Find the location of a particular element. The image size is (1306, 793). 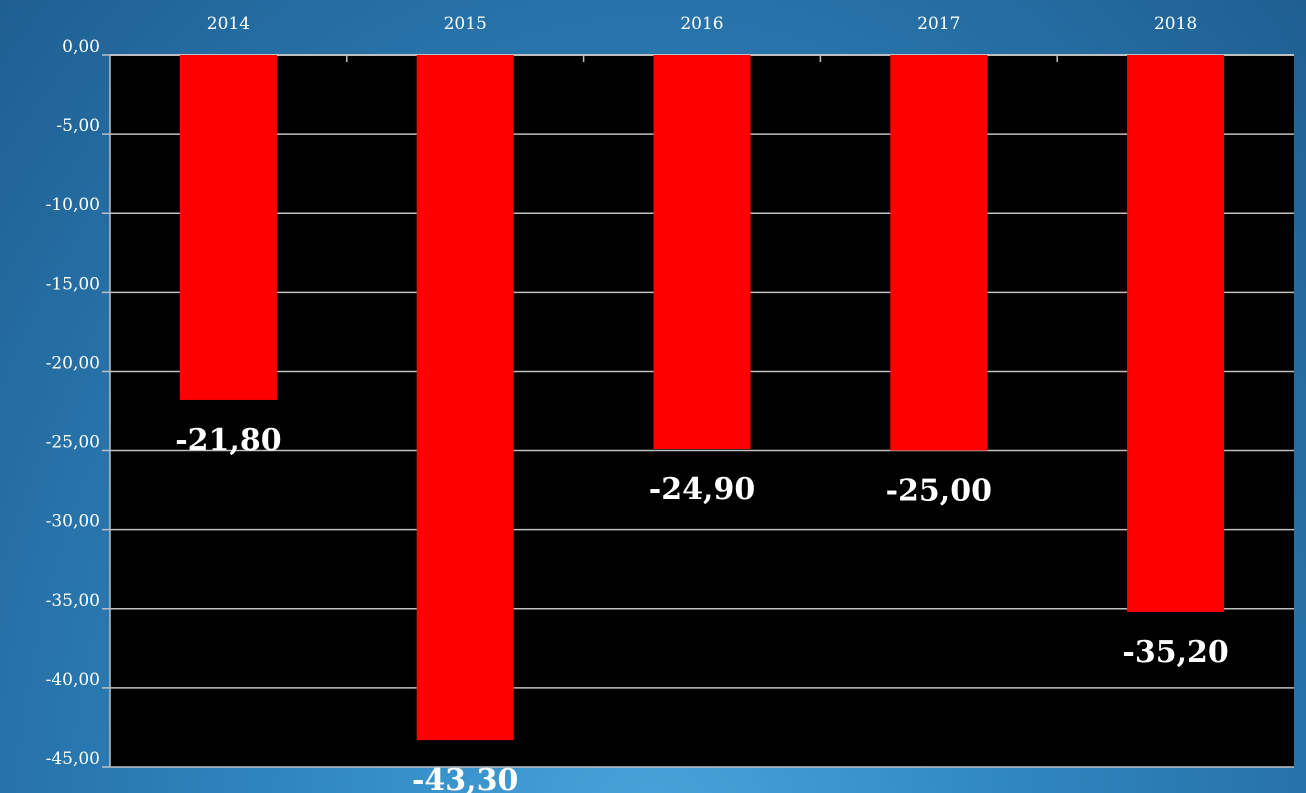

y-tick-label: -5,00 is located at coordinates (78, 126).